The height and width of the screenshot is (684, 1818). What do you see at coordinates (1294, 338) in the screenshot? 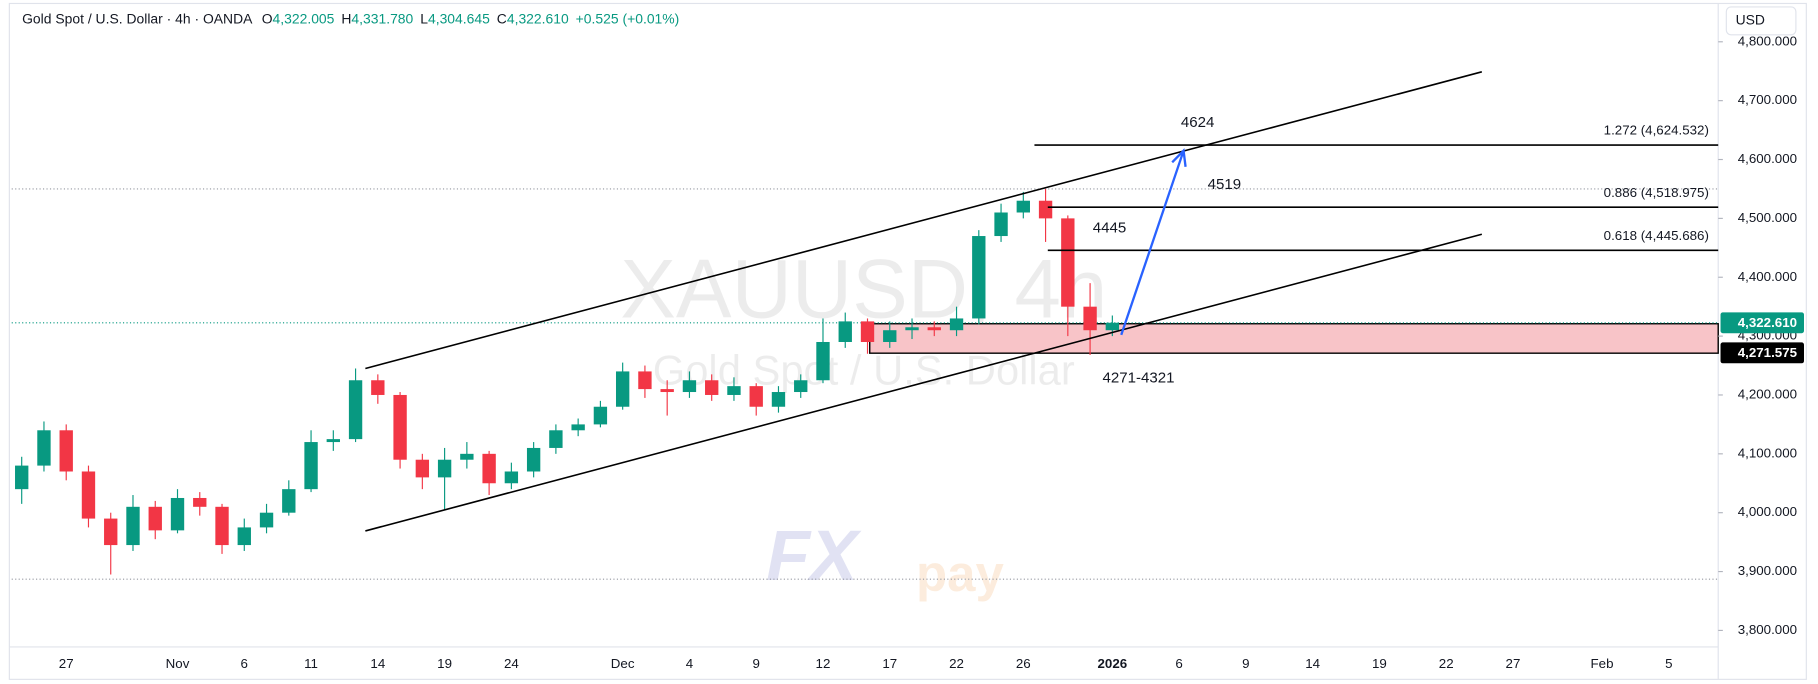
I see `support-zone` at bounding box center [1294, 338].